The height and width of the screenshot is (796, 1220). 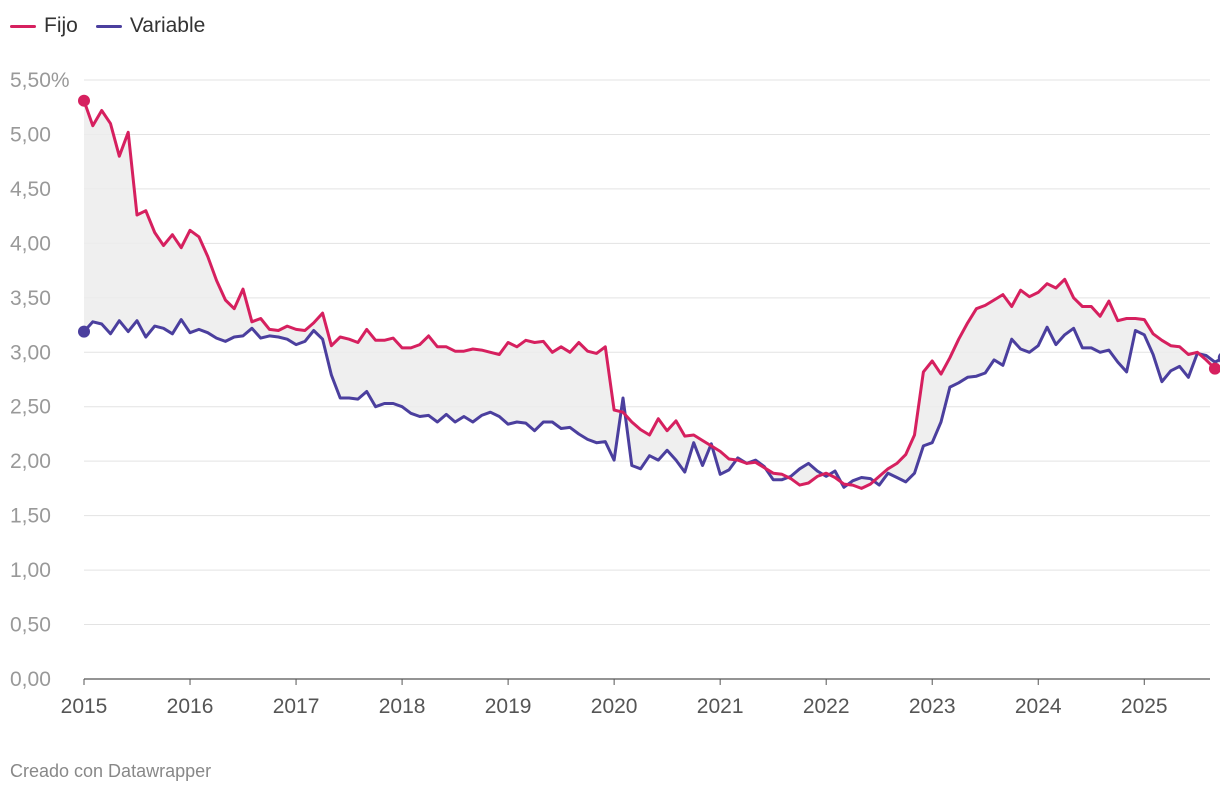 What do you see at coordinates (84, 331) in the screenshot?
I see `start-marker-variable` at bounding box center [84, 331].